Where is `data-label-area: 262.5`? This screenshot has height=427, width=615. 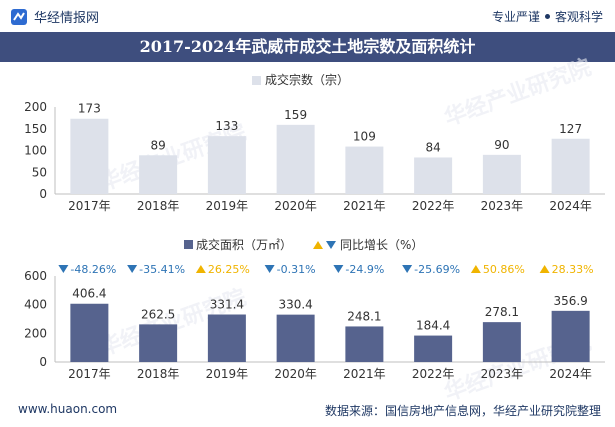
data-label-area: 262.5 is located at coordinates (158, 314).